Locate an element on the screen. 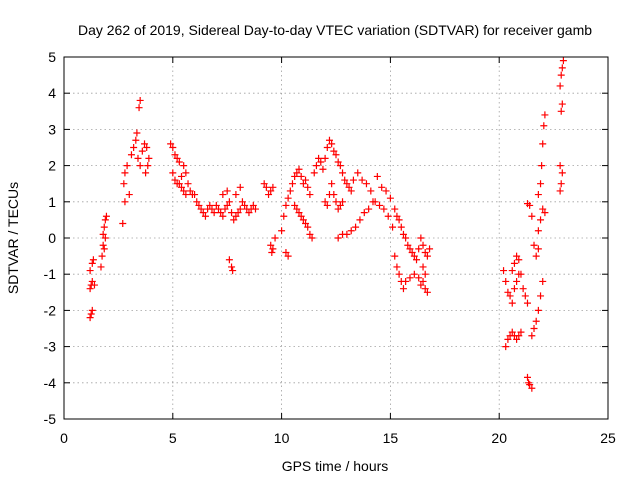 The height and width of the screenshot is (480, 640). x-tick-label: 5 is located at coordinates (173, 438).